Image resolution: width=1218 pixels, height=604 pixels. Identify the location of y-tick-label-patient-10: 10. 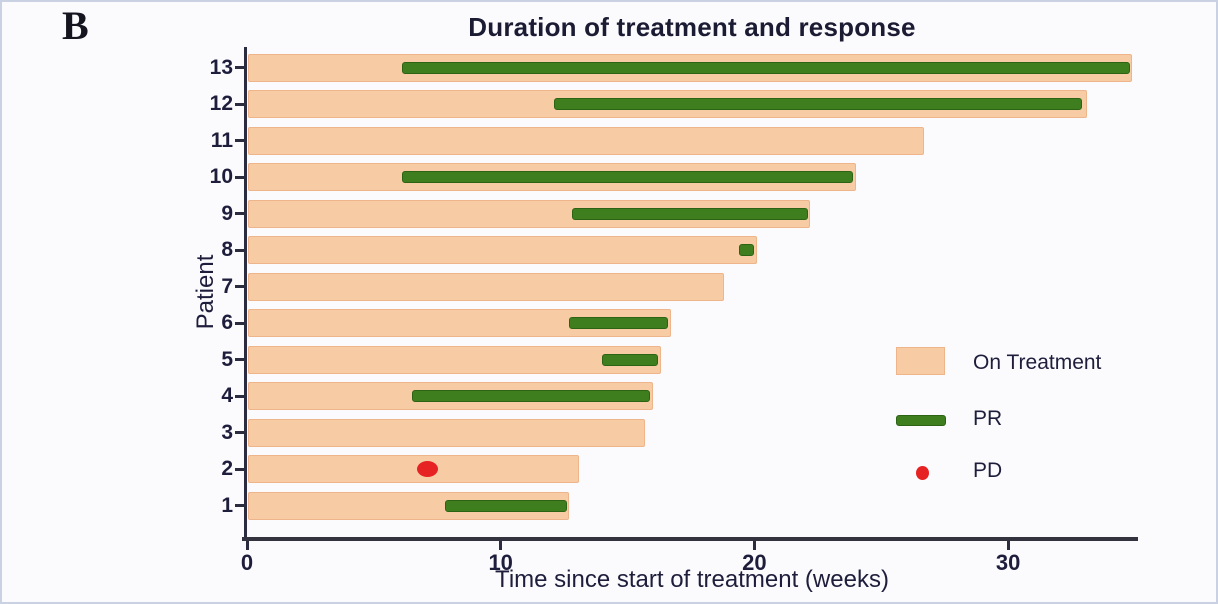
(221, 176).